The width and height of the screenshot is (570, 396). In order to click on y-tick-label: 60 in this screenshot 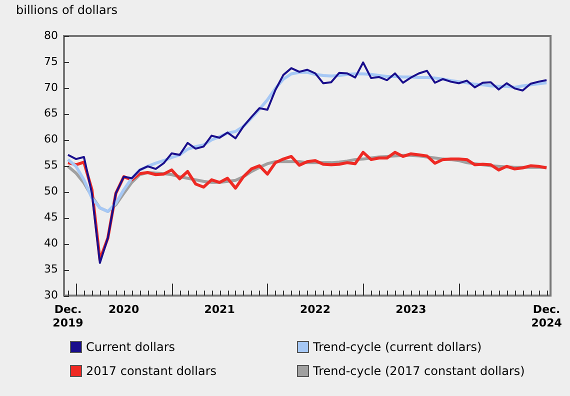, I will do `click(51, 139)`.